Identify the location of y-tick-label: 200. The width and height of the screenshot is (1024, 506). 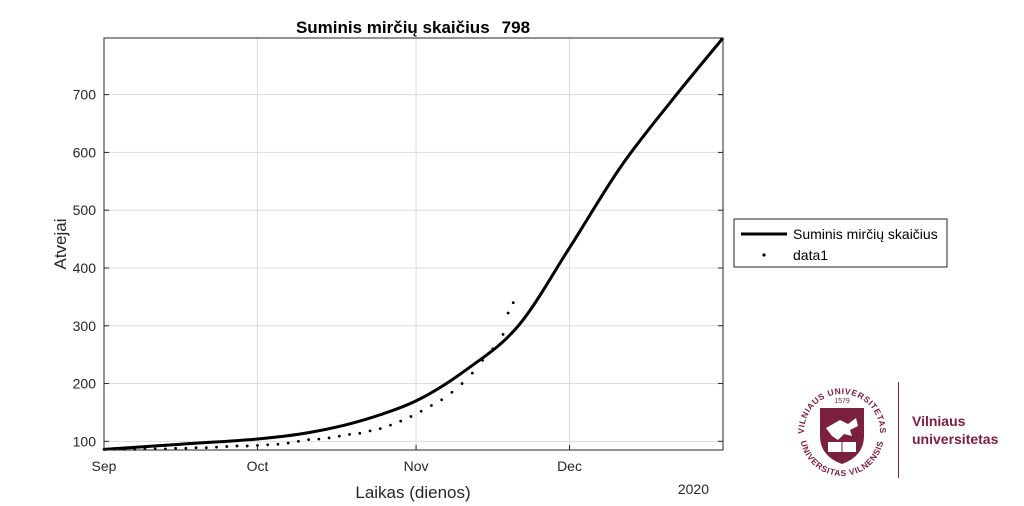
(85, 384).